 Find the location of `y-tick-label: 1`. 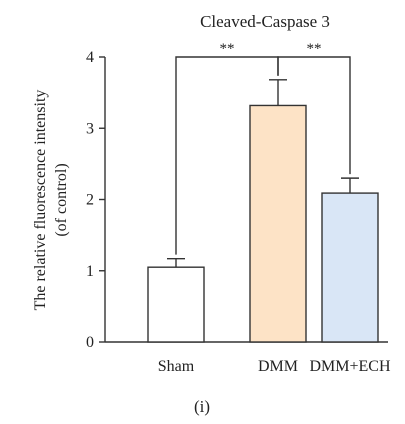

y-tick-label: 1 is located at coordinates (90, 271).